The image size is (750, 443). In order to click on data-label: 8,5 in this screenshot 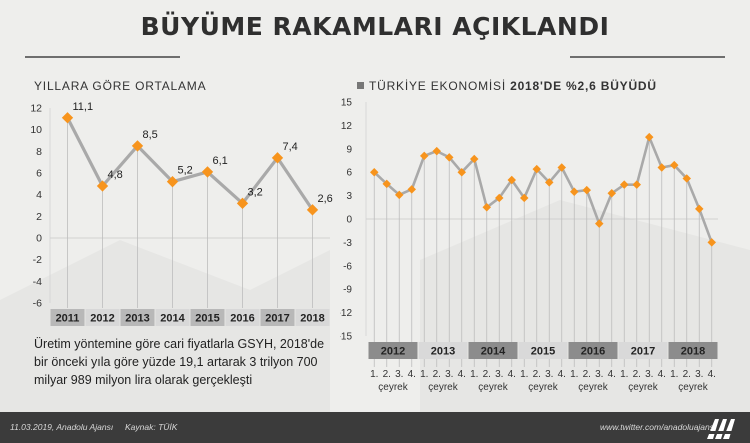, I will do `click(150, 135)`.